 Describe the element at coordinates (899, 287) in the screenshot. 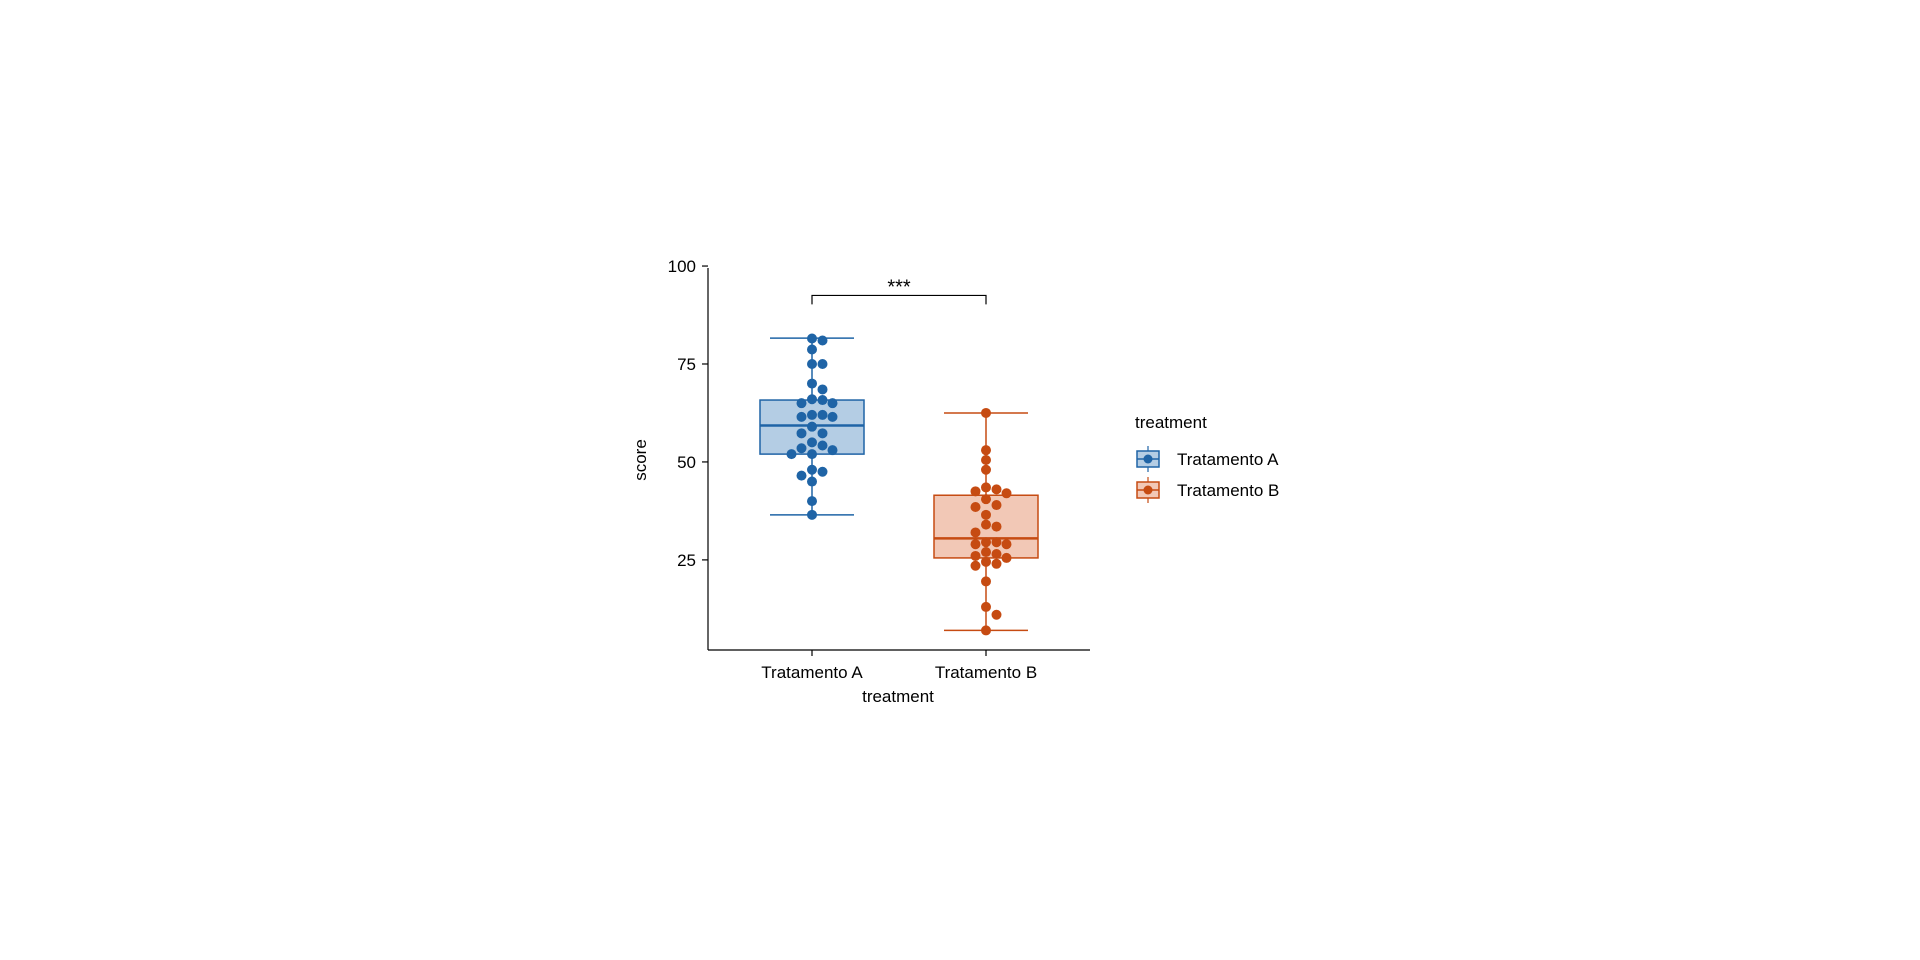

I see `significance-label: ***` at that location.